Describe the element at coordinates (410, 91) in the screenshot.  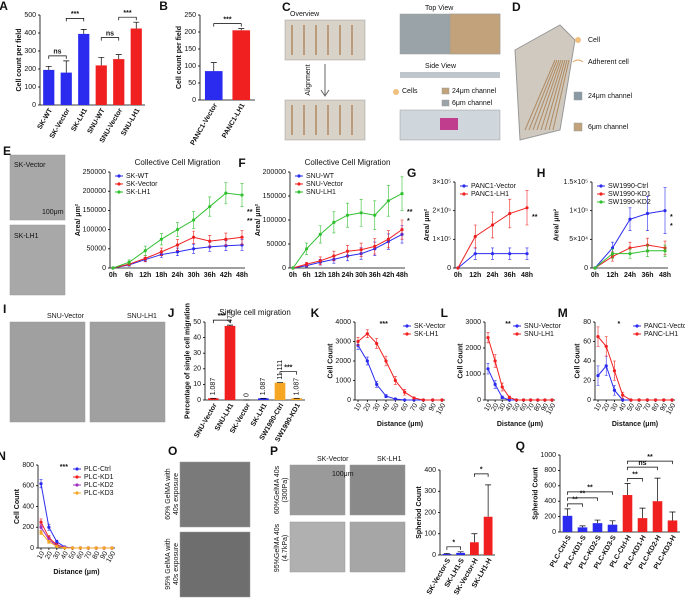
I see `figure-label: Cells` at that location.